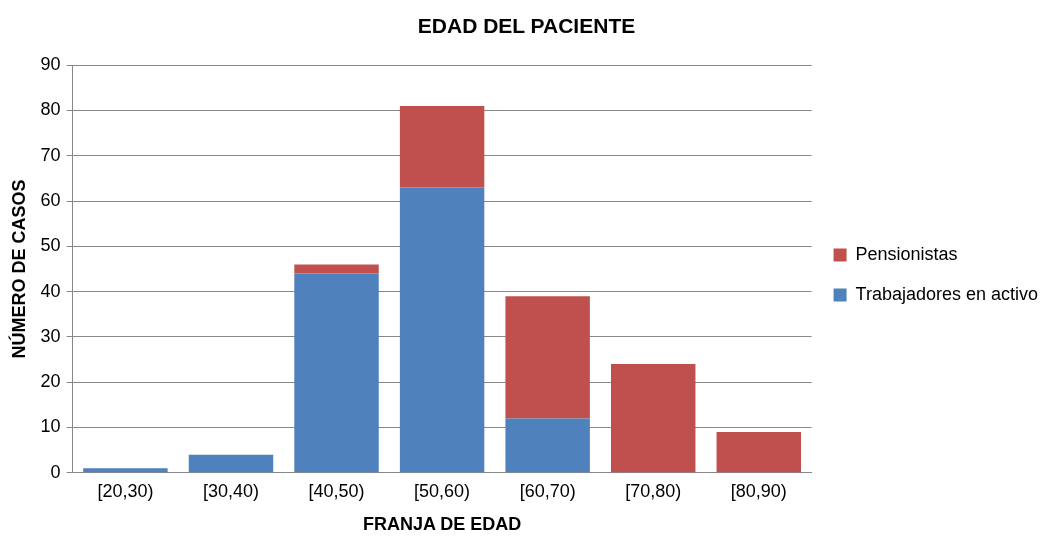 This screenshot has height=545, width=1053. I want to click on x-tick-label: [30,40), so click(230, 490).